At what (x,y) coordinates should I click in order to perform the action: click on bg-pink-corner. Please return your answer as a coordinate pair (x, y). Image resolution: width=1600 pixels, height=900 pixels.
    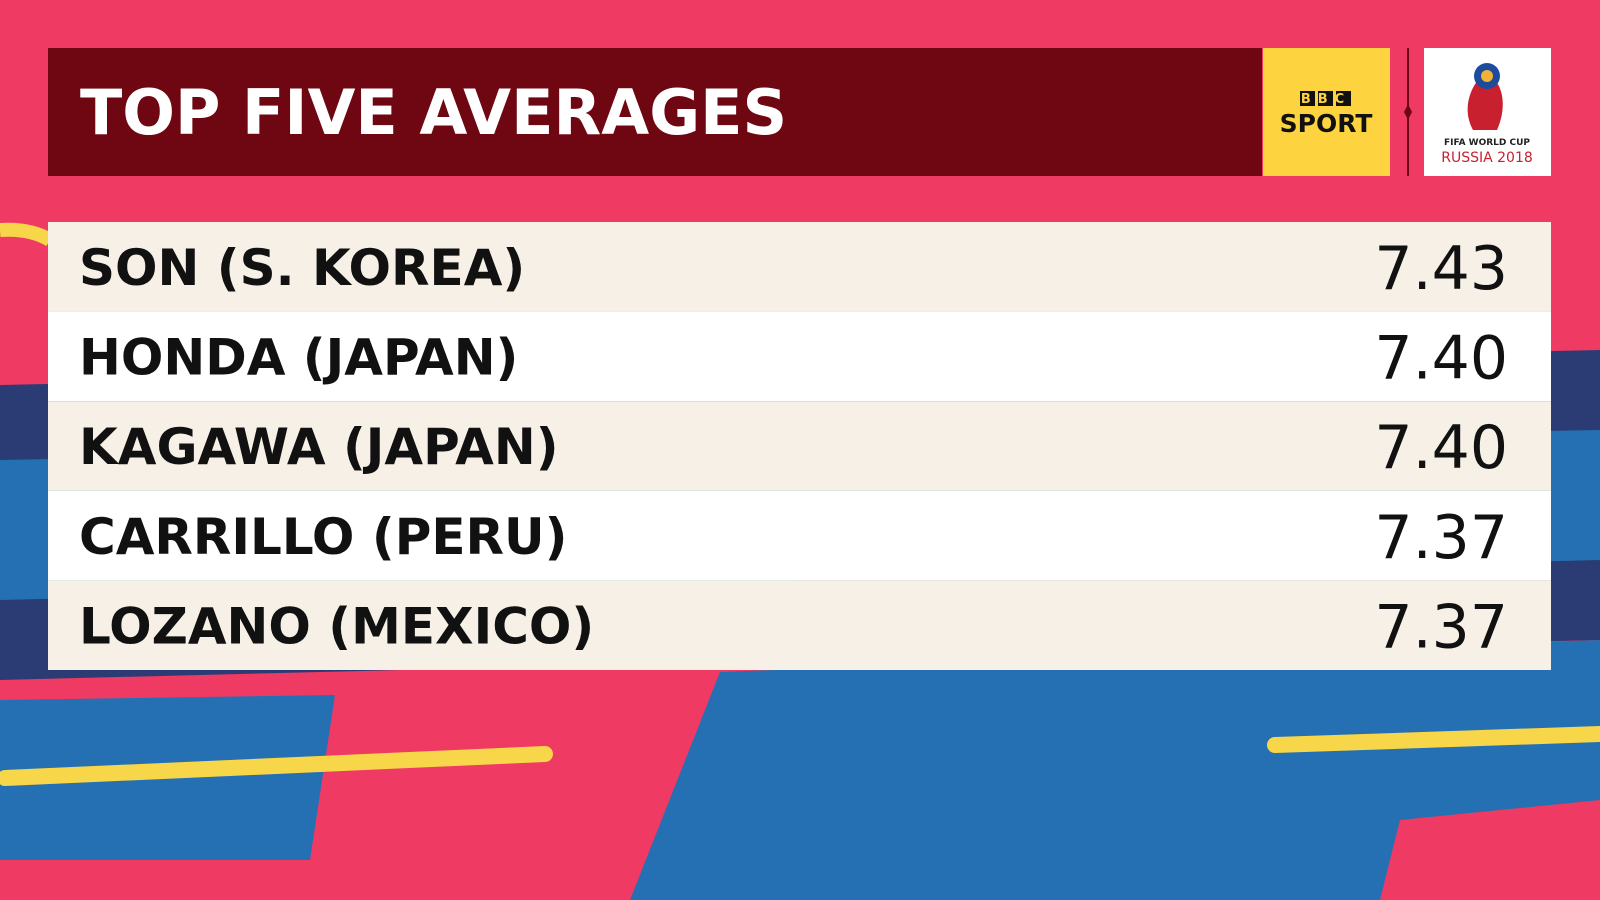
    Looking at the image, I should click on (1490, 850).